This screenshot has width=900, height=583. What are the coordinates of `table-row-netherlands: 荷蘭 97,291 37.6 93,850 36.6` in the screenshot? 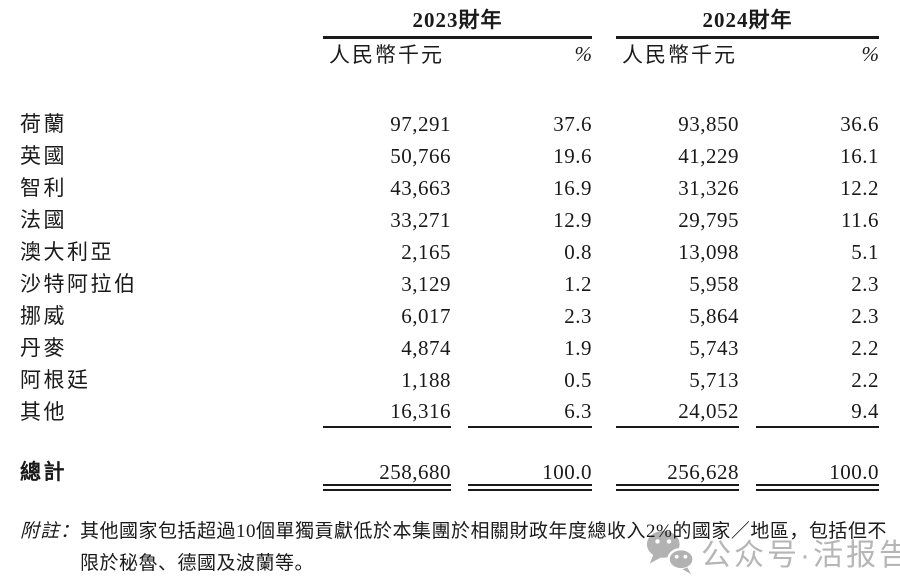 It's located at (449, 124).